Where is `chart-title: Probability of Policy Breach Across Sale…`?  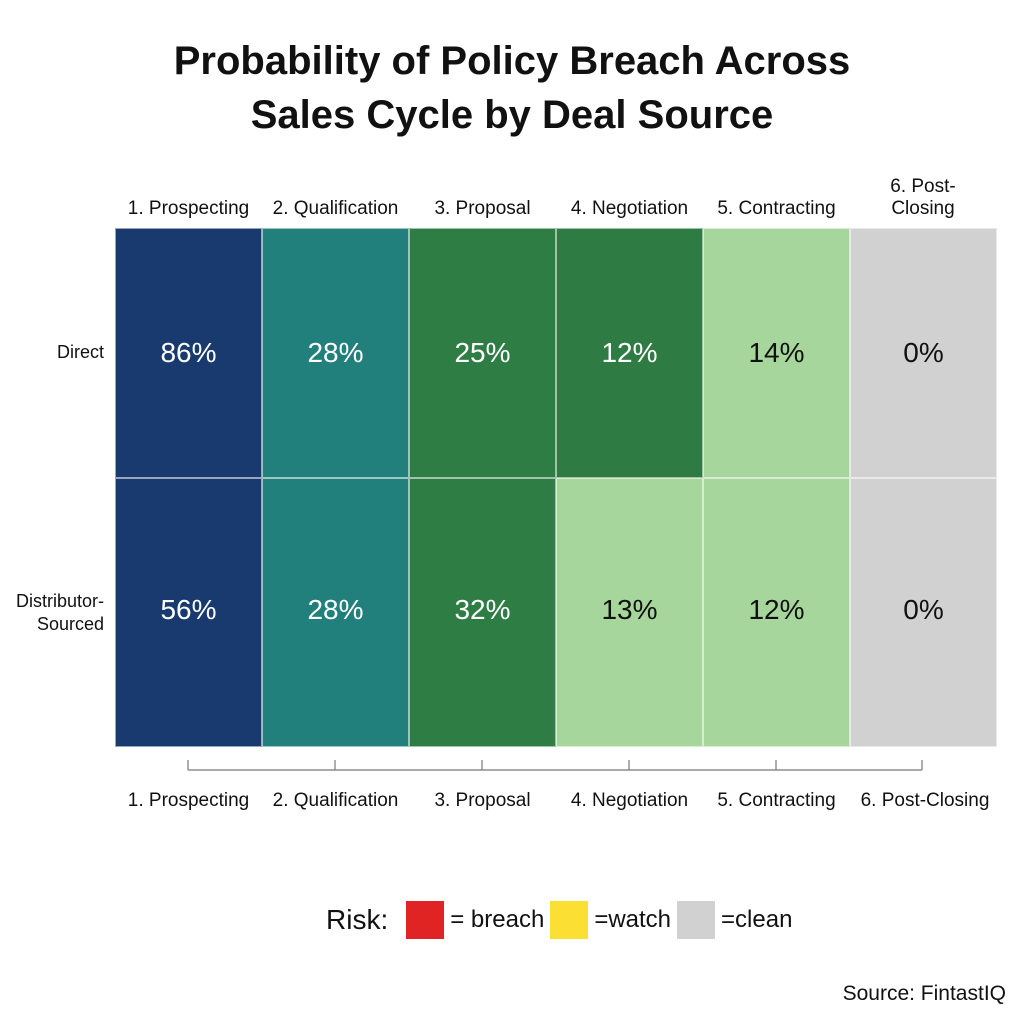
chart-title: Probability of Policy Breach Across Sale… is located at coordinates (512, 88).